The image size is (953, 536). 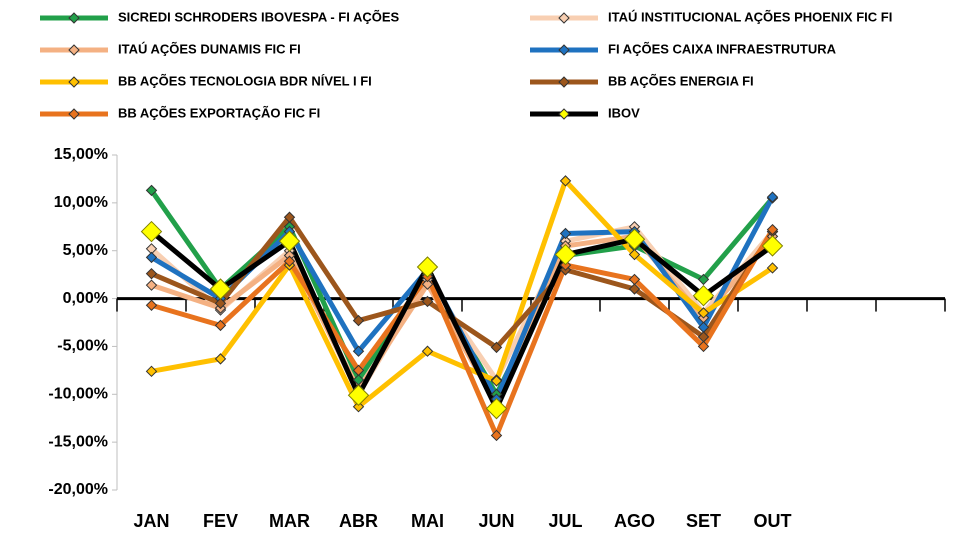 What do you see at coordinates (496, 521) in the screenshot?
I see `x-tick-label: JUN` at bounding box center [496, 521].